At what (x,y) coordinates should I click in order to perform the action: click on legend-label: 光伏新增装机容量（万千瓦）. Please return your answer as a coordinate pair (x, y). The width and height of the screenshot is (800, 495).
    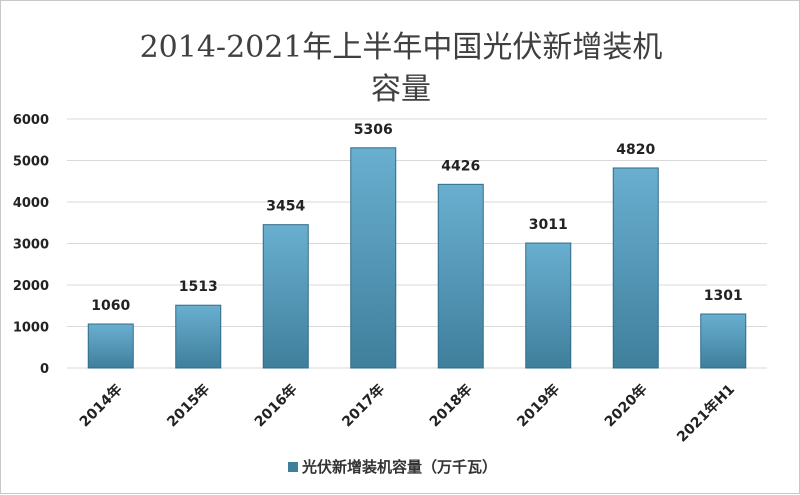
    Looking at the image, I should click on (399, 467).